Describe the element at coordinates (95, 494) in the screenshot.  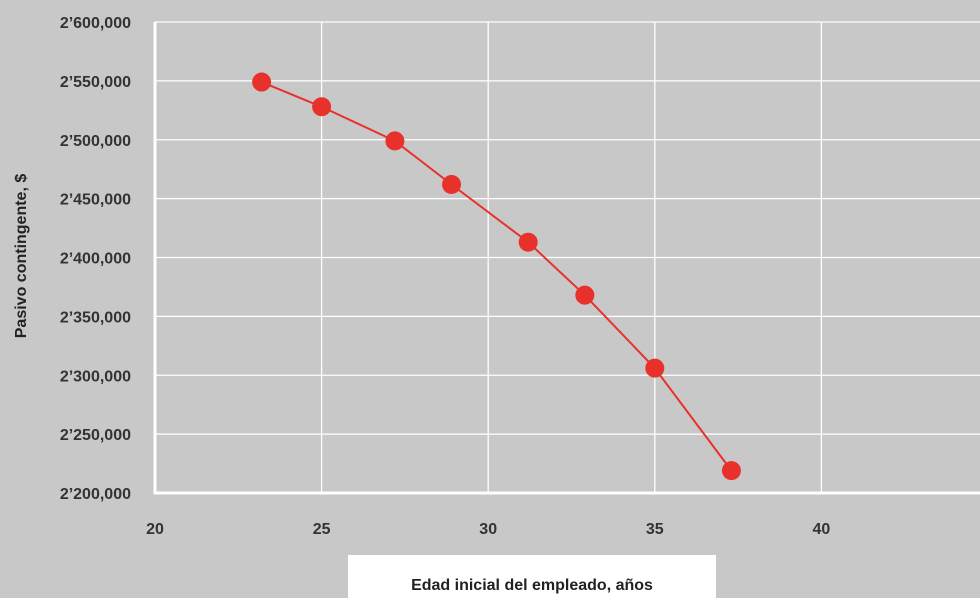
I see `y-tick-label: 2’200,000` at that location.